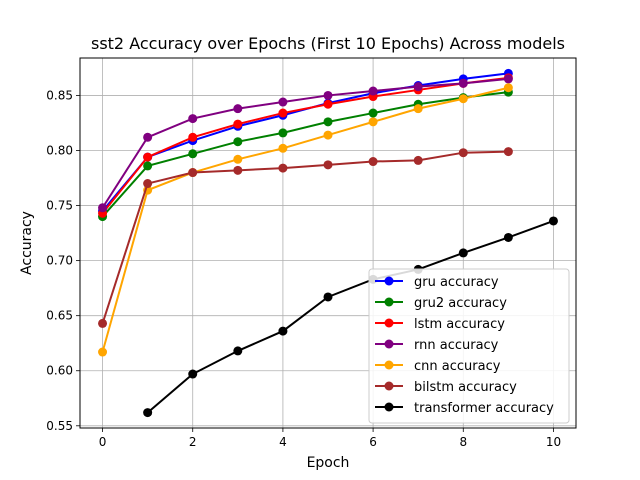 Image resolution: width=640 pixels, height=480 pixels. I want to click on legend-item: gru2 accuracy, so click(441, 303).